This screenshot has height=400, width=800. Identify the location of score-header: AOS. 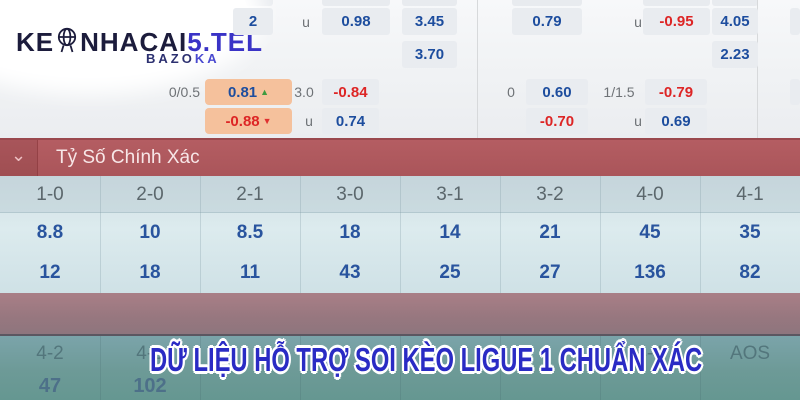
(750, 353).